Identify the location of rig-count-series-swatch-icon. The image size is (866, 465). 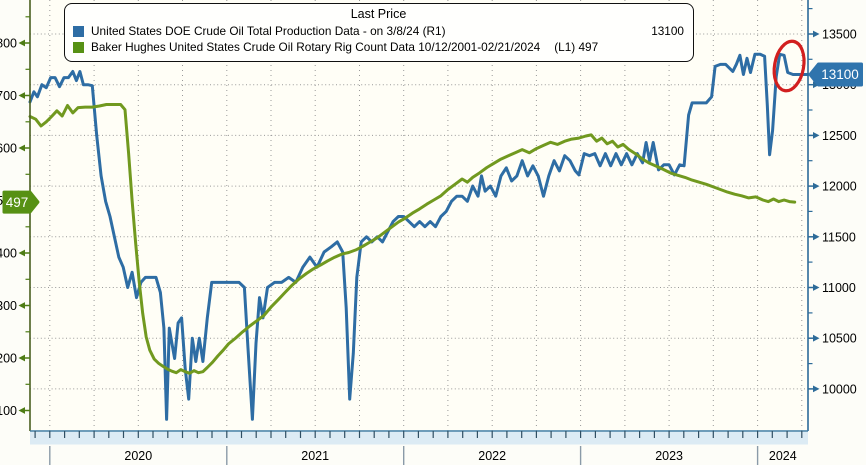
(78, 47).